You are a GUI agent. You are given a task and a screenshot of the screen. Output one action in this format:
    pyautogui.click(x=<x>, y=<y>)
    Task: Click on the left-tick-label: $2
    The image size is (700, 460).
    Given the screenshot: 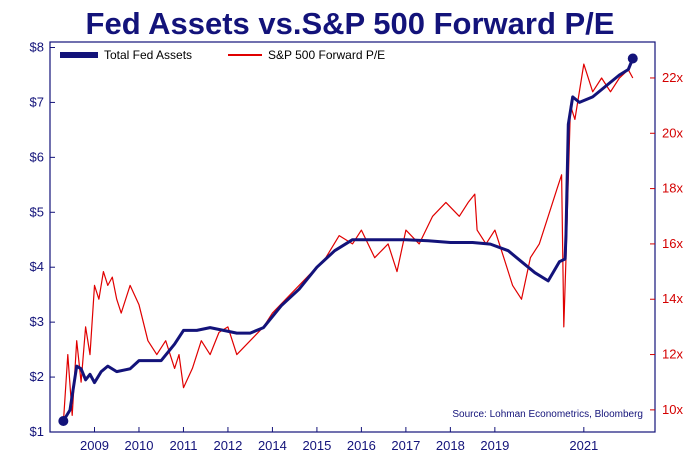 What is the action you would take?
    pyautogui.click(x=37, y=376)
    